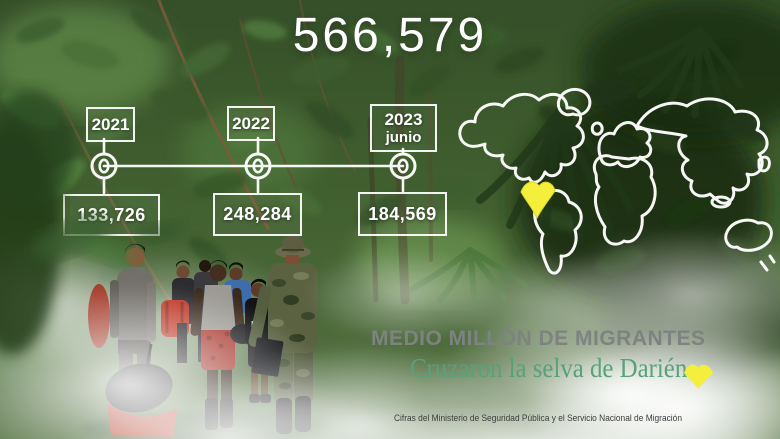  I want to click on island-new-zealand, so click(767, 263).